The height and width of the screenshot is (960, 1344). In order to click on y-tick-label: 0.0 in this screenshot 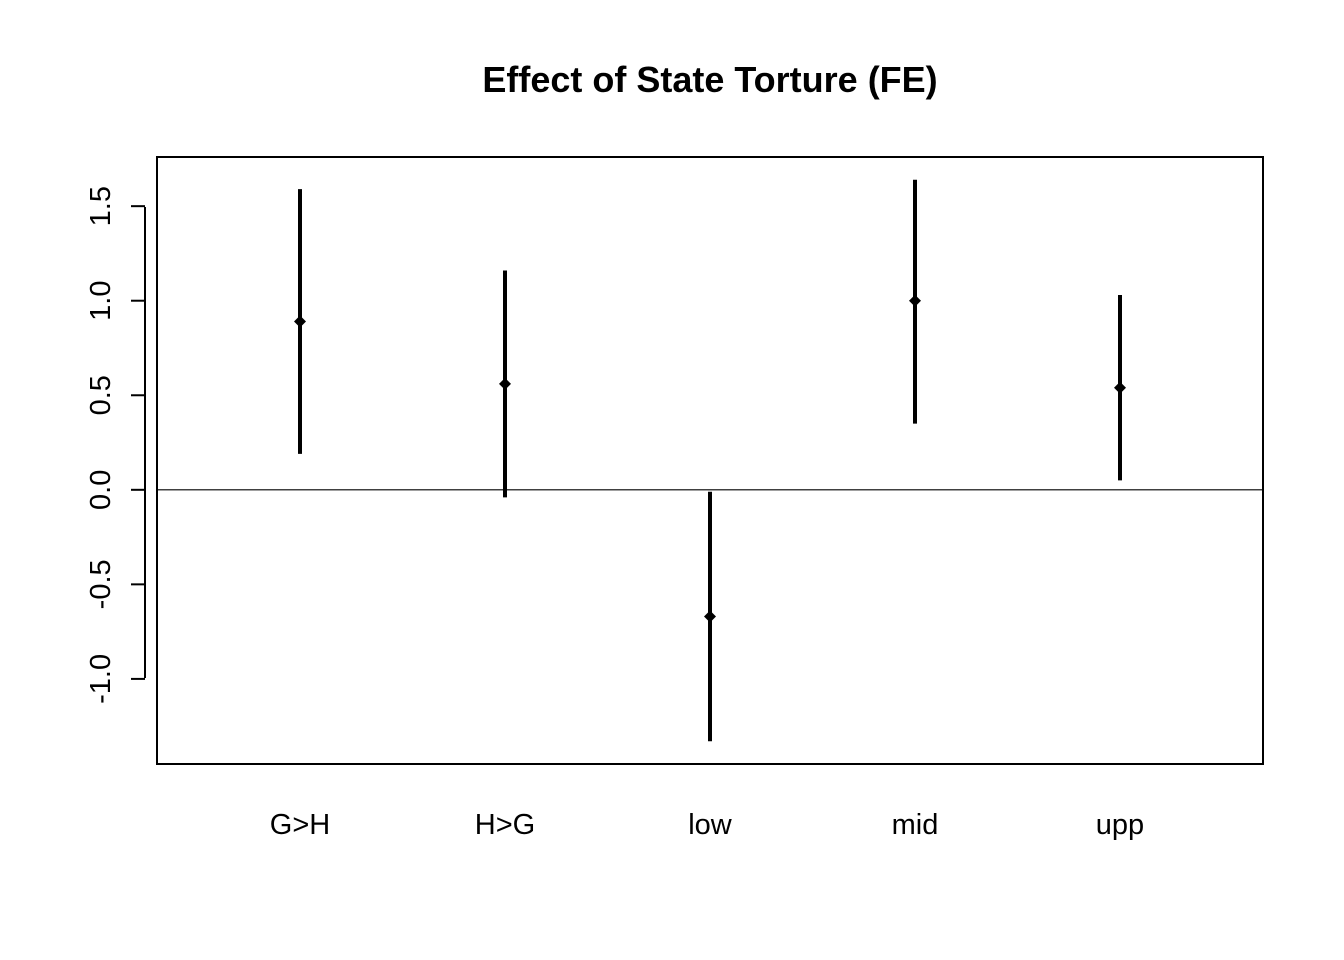, I will do `click(101, 490)`.